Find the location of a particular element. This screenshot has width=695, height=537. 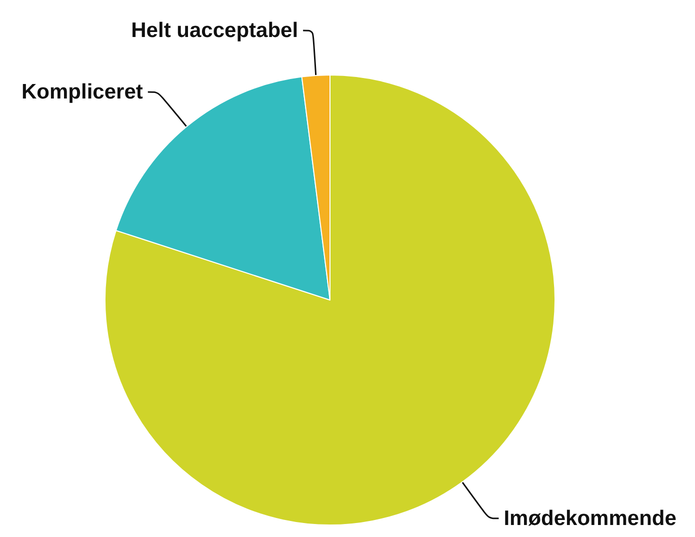

slice-label: Helt uacceptabel is located at coordinates (214, 30).